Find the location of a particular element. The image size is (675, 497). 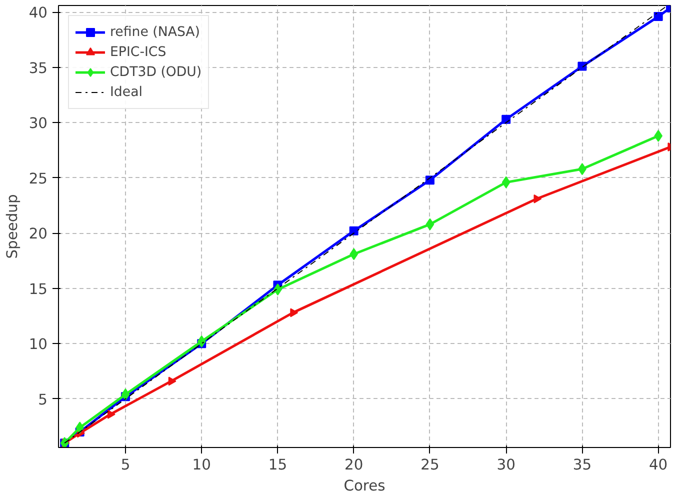

y-tick-label: 5 is located at coordinates (43, 399).